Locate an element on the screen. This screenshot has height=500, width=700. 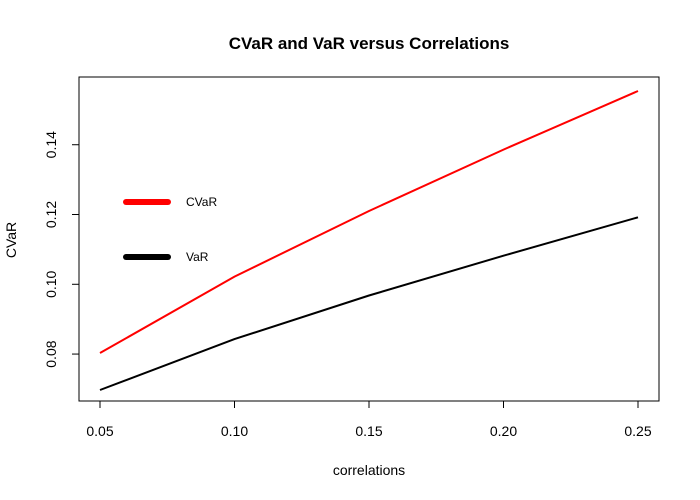
y-tick-label: 0.08 is located at coordinates (51, 353).